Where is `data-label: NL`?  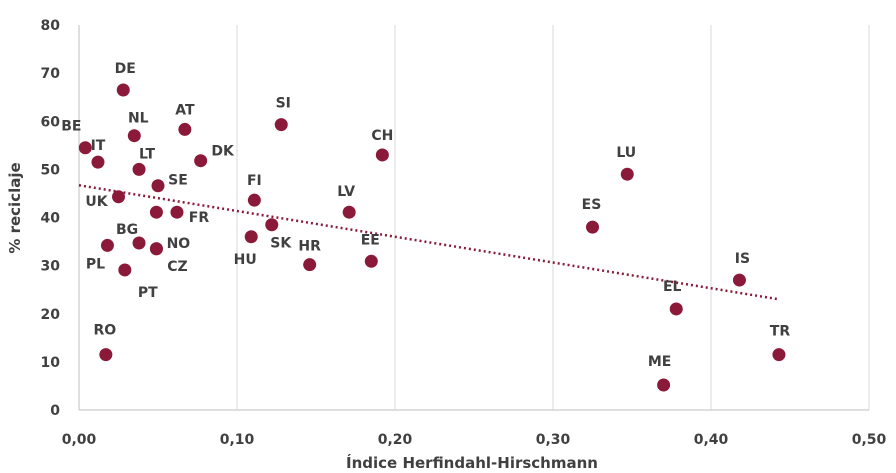
data-label: NL is located at coordinates (138, 119).